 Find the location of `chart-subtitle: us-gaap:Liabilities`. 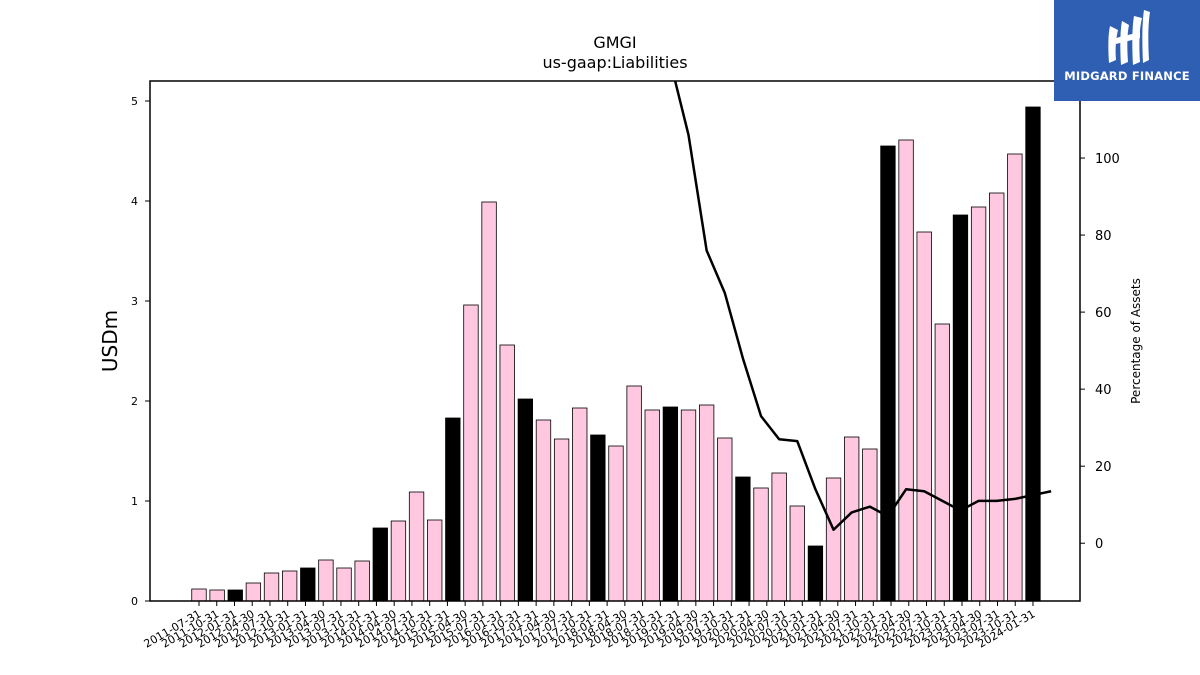

chart-subtitle: us-gaap:Liabilities is located at coordinates (614, 62).